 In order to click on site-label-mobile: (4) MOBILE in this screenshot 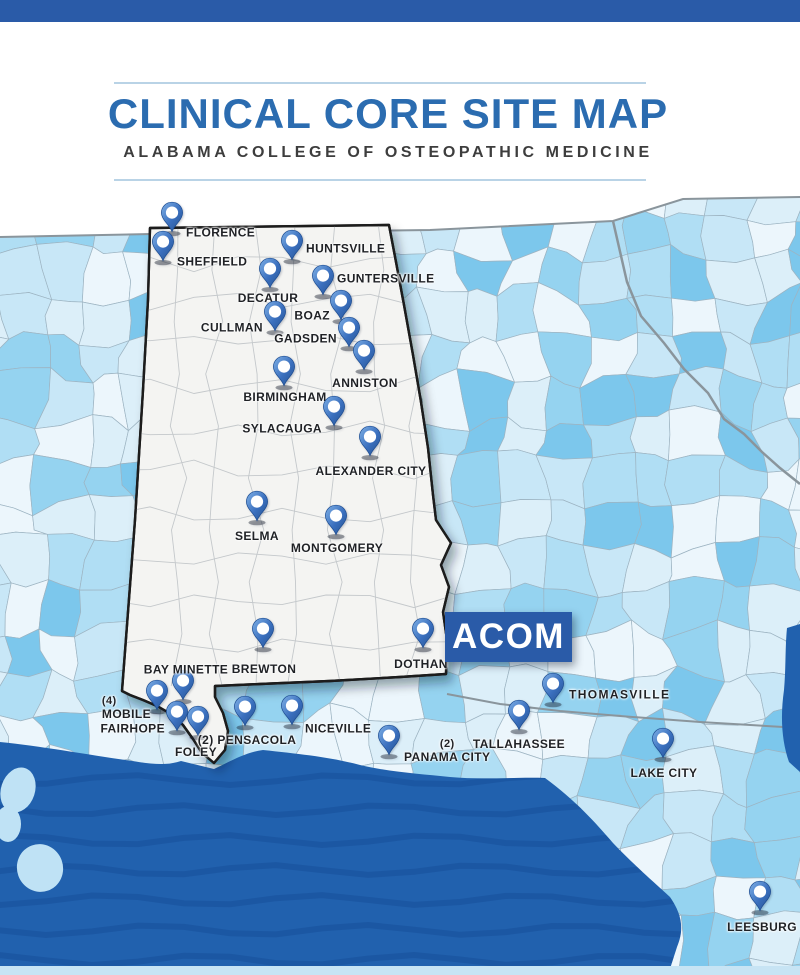, I will do `click(126, 707)`.